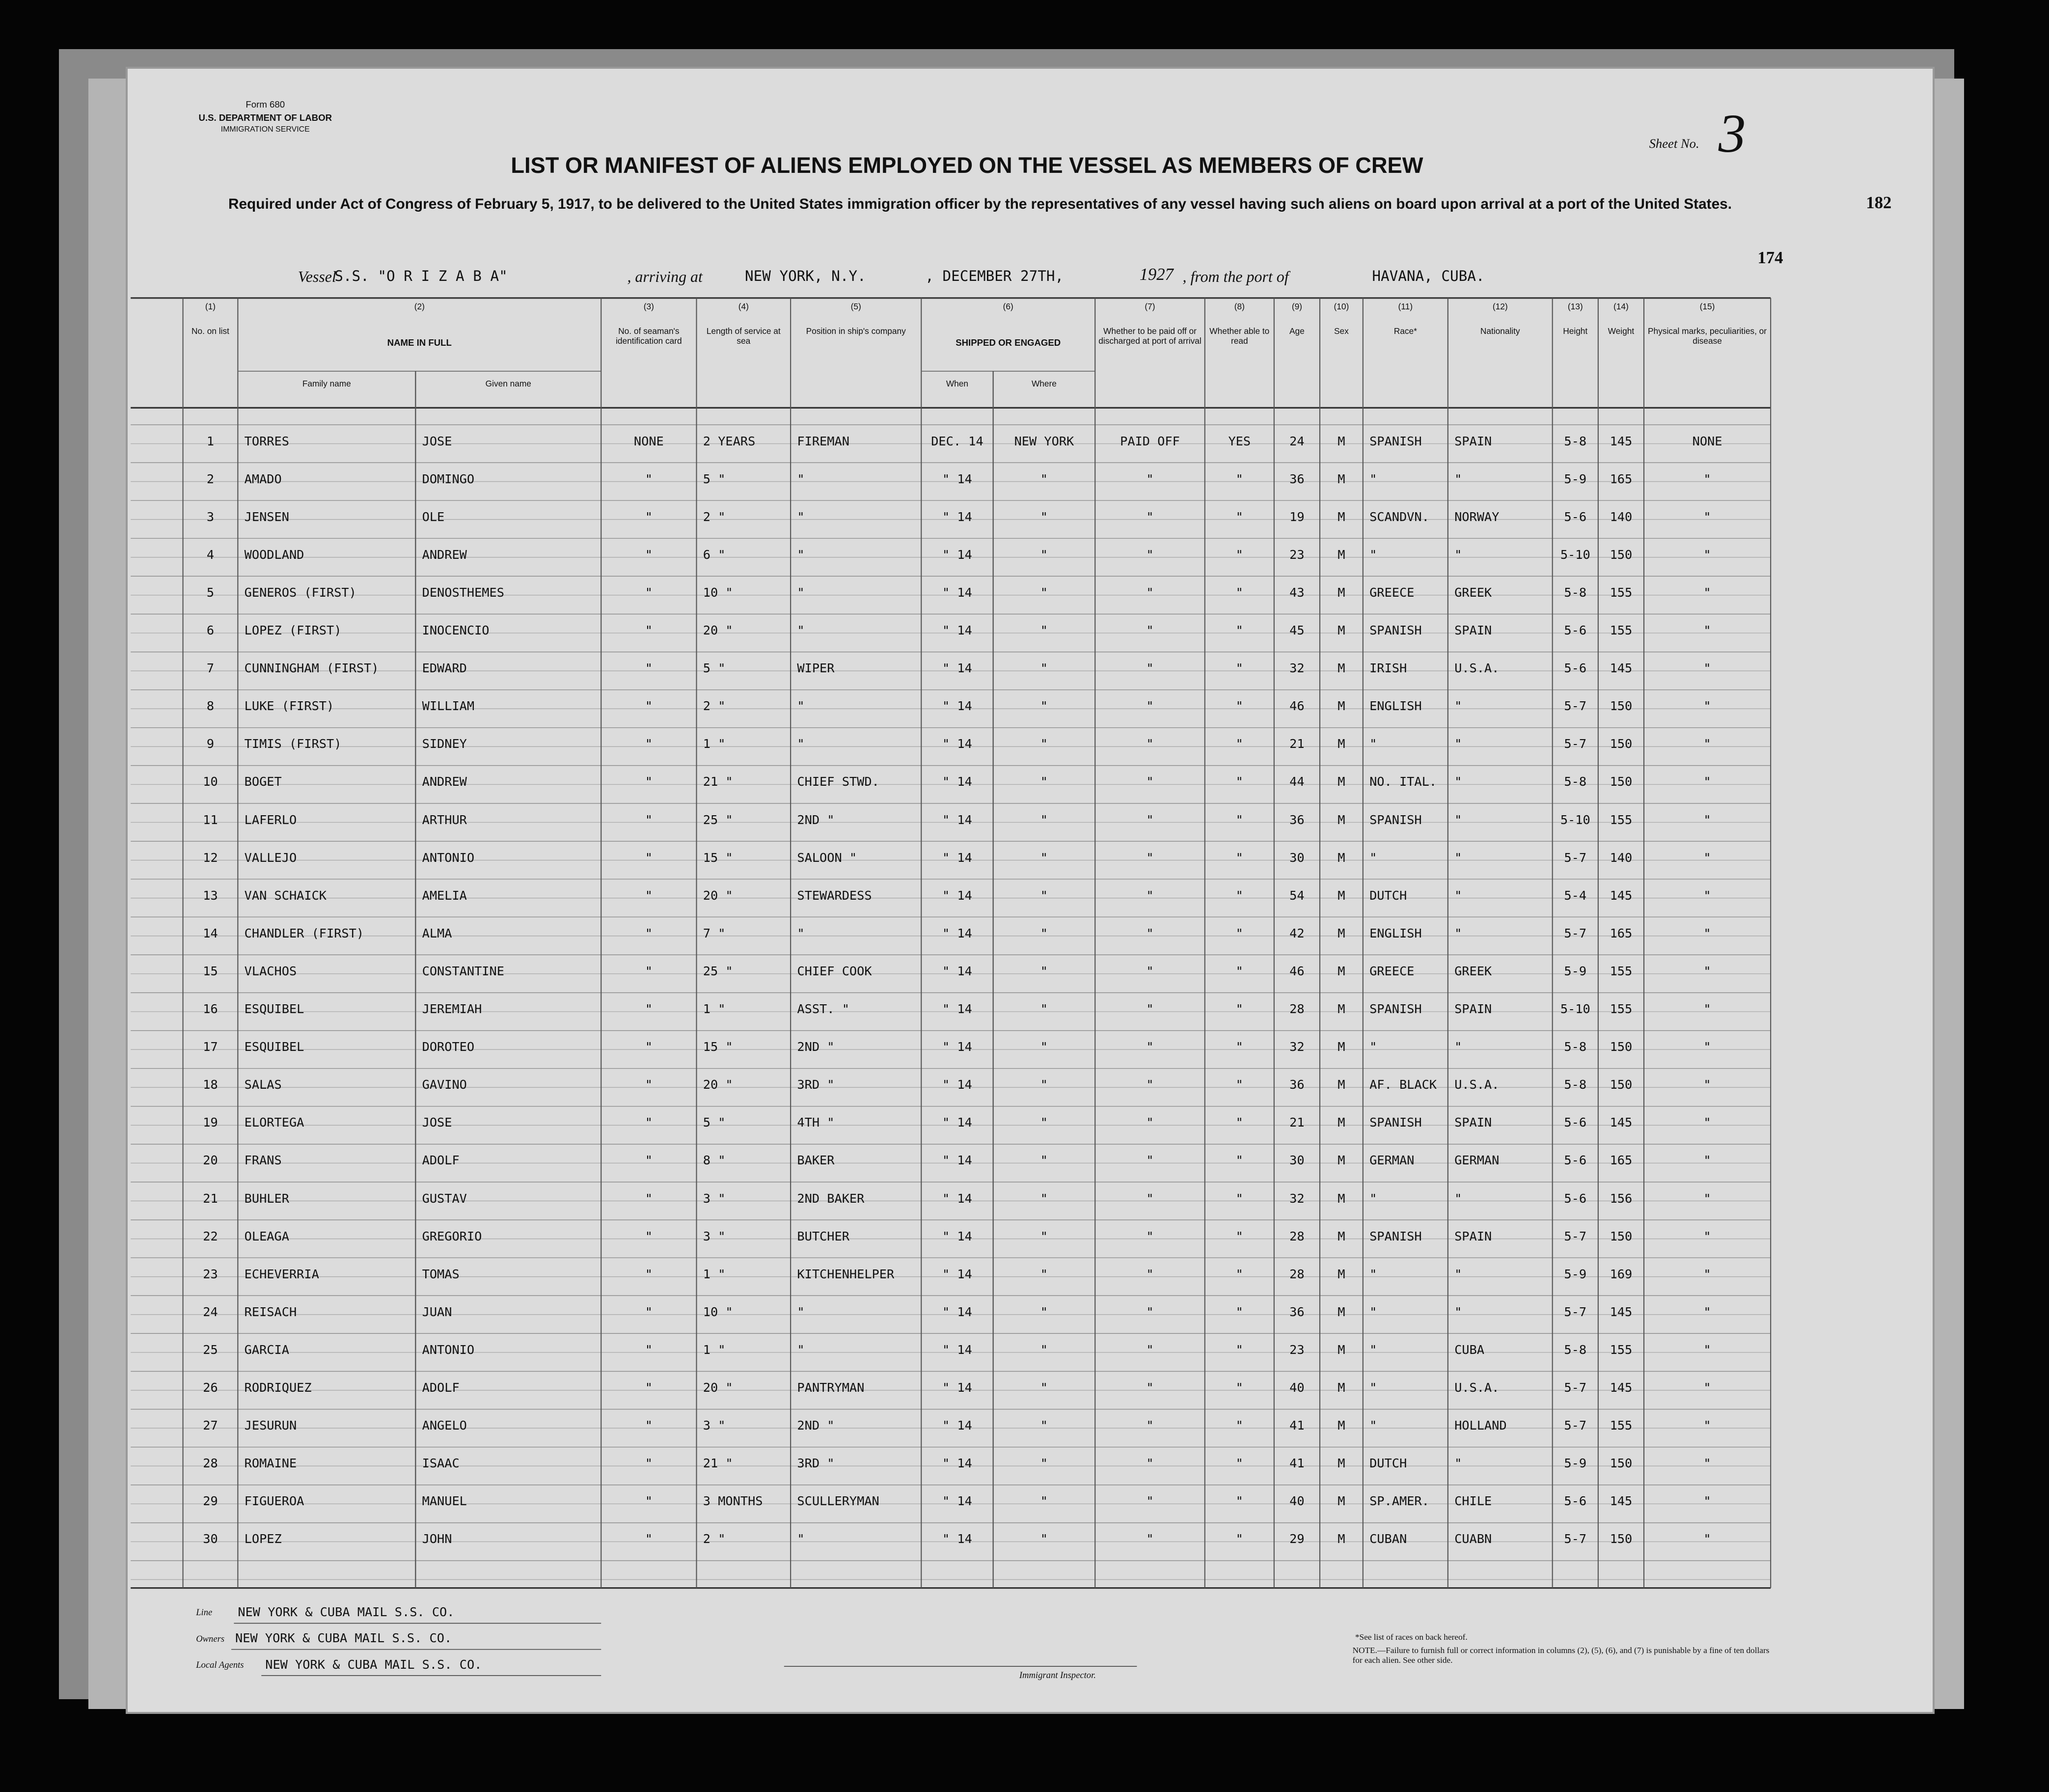  Describe the element at coordinates (211, 781) in the screenshot. I see `table-cell: 10` at that location.